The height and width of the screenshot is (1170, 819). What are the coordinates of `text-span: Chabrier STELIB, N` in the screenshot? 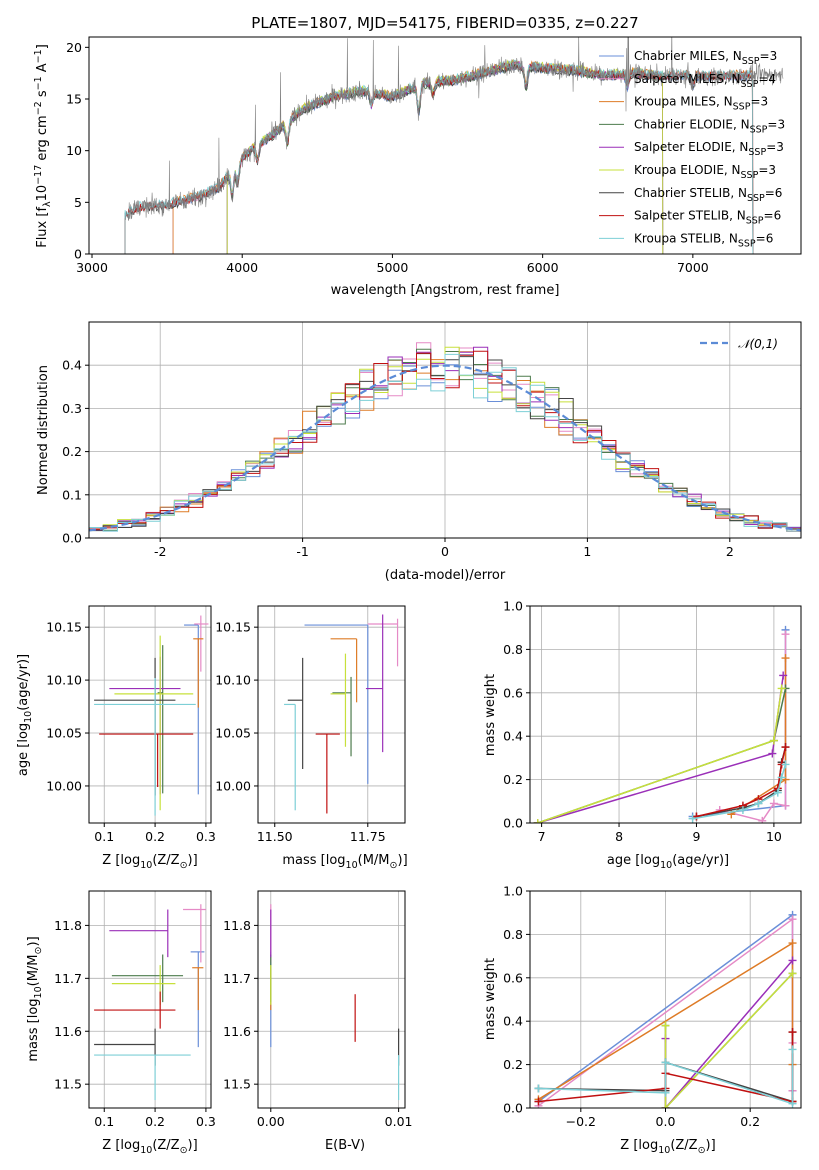 It's located at (690, 193).